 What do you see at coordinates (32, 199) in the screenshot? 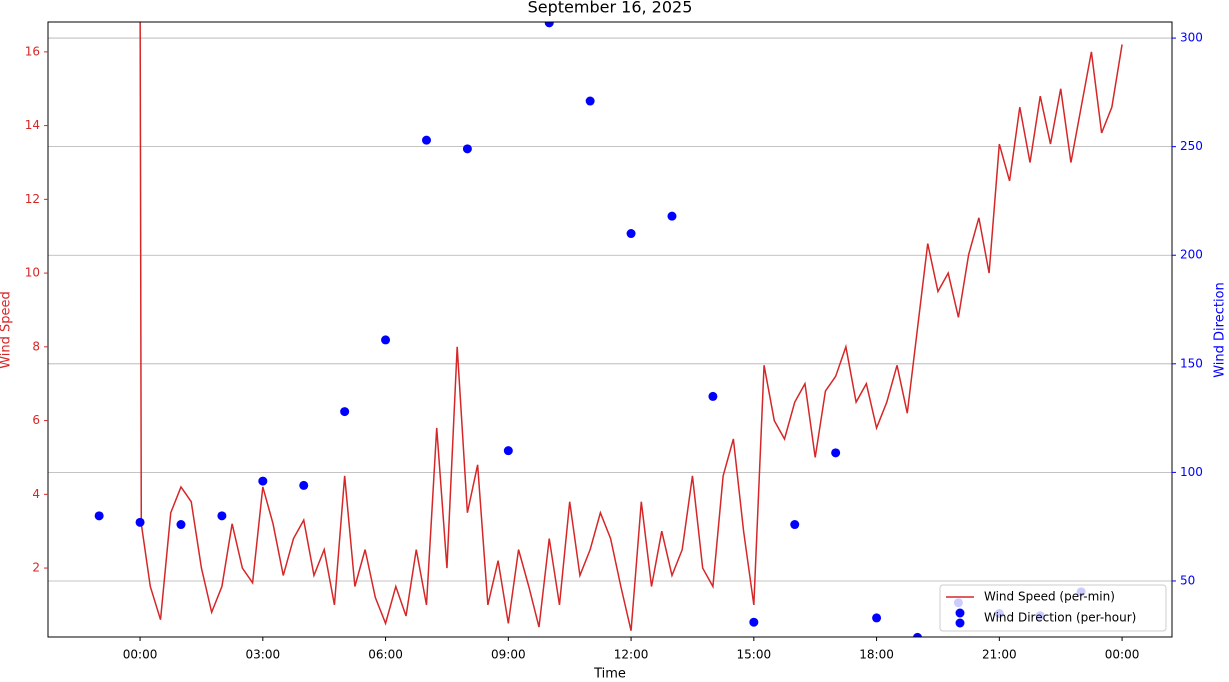
I see `y-tick-label: 12` at bounding box center [32, 199].